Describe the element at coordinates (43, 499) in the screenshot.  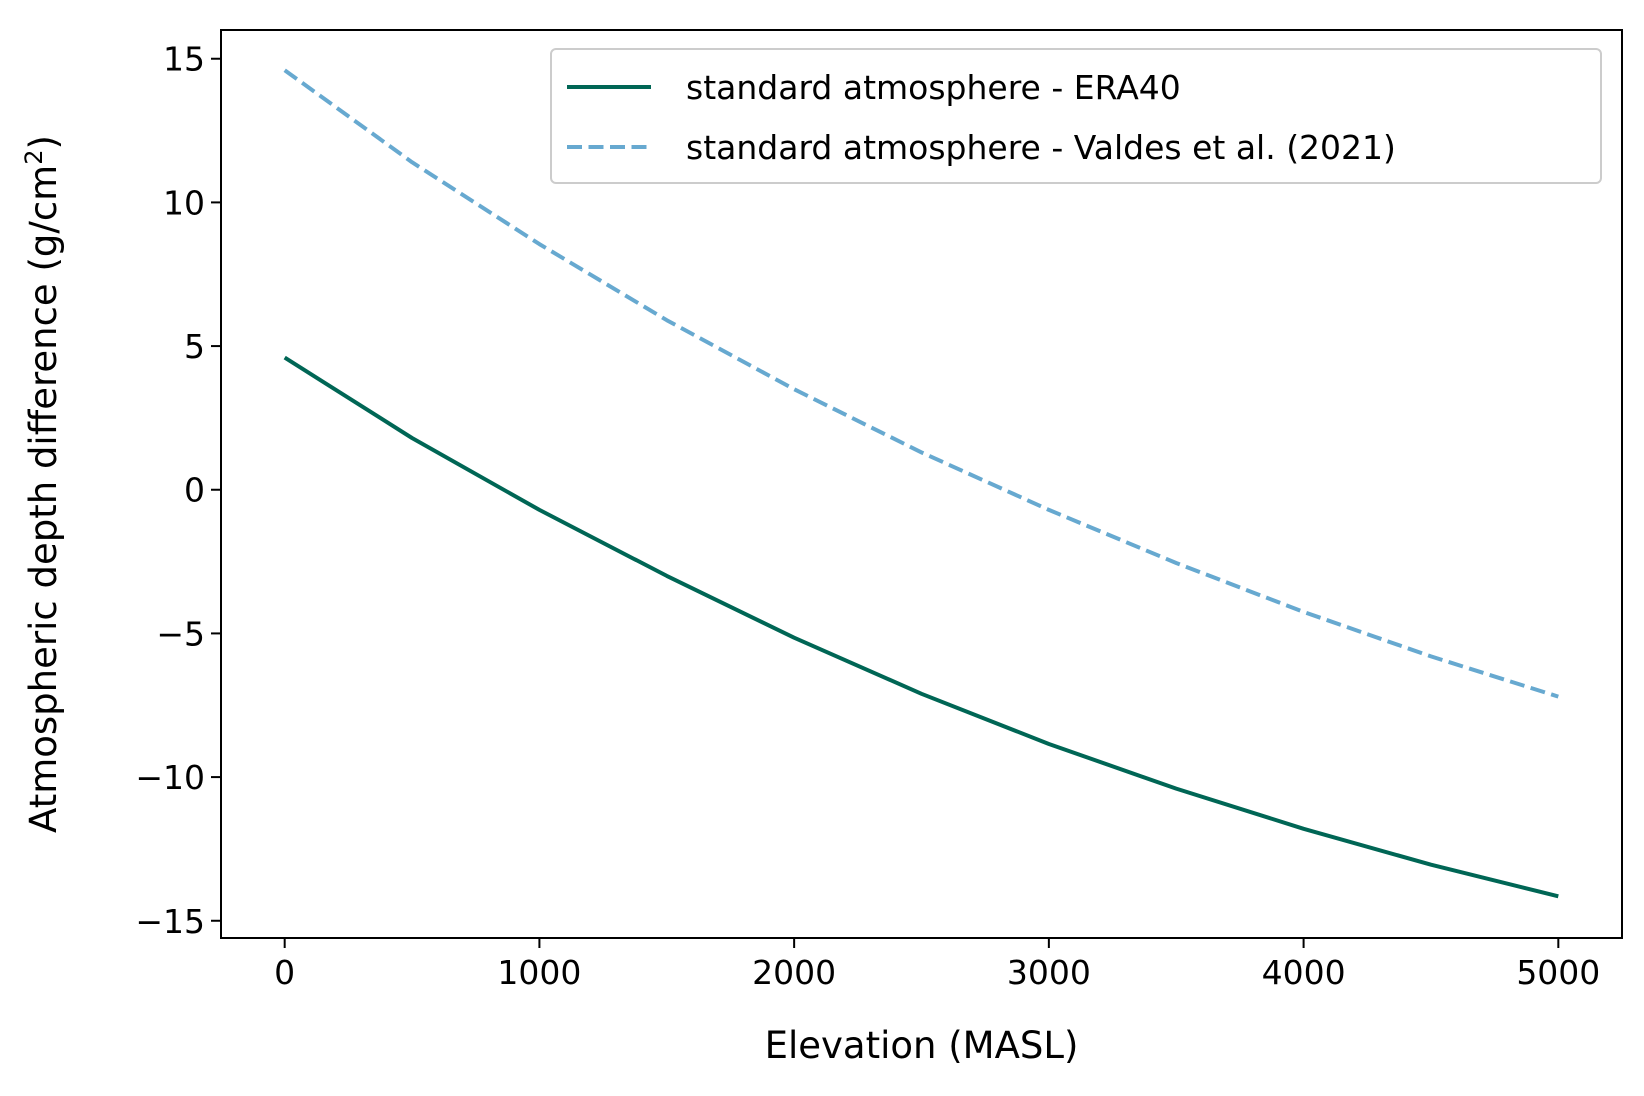
I see `y-axis-label-main: Atmospheric depth difference (g/cm` at that location.